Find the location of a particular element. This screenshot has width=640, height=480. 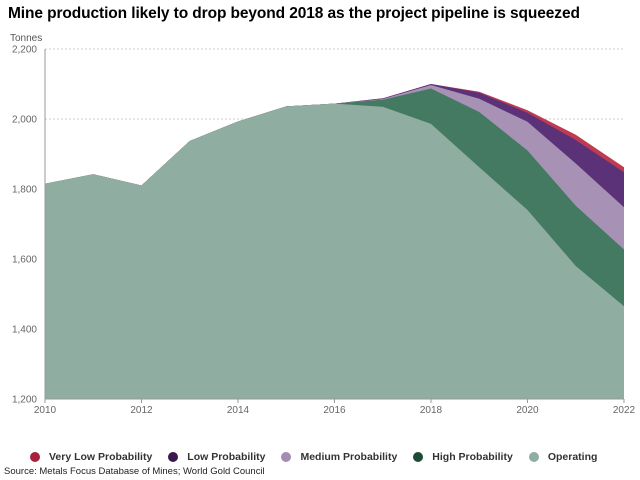

legend-label: Medium Probability is located at coordinates (349, 457).